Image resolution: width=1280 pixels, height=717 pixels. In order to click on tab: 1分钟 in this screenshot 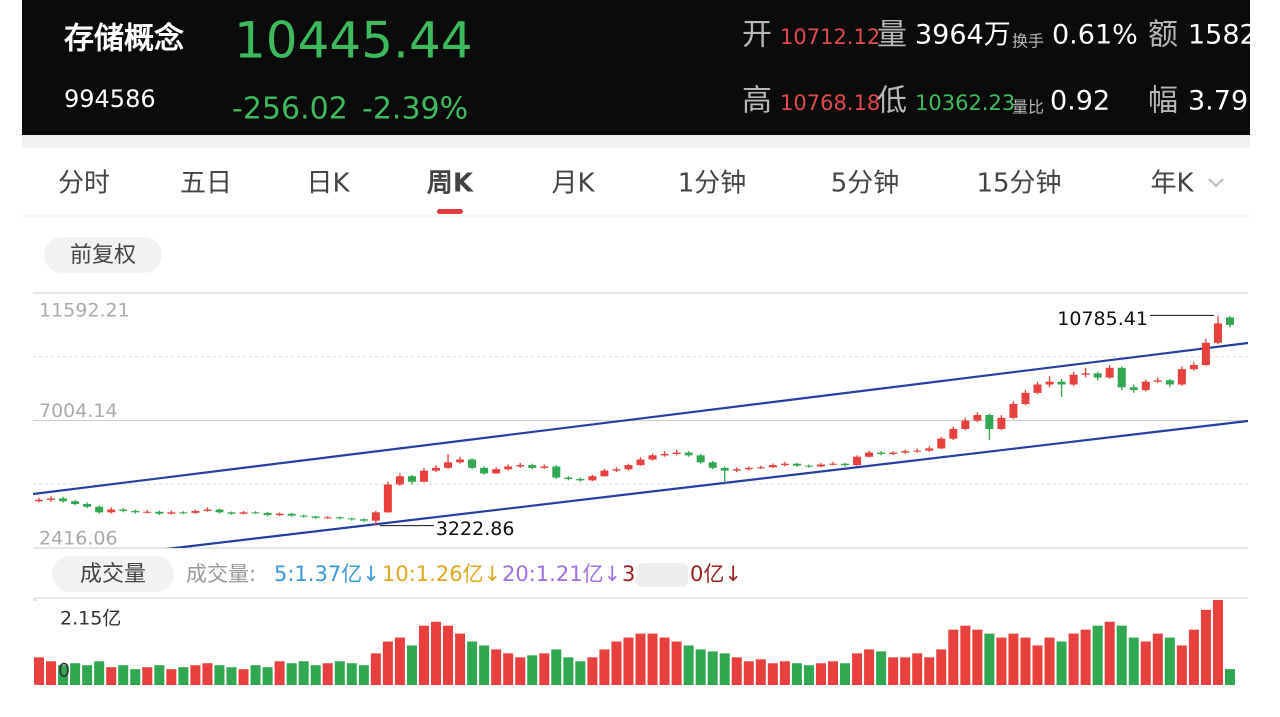, I will do `click(712, 184)`.